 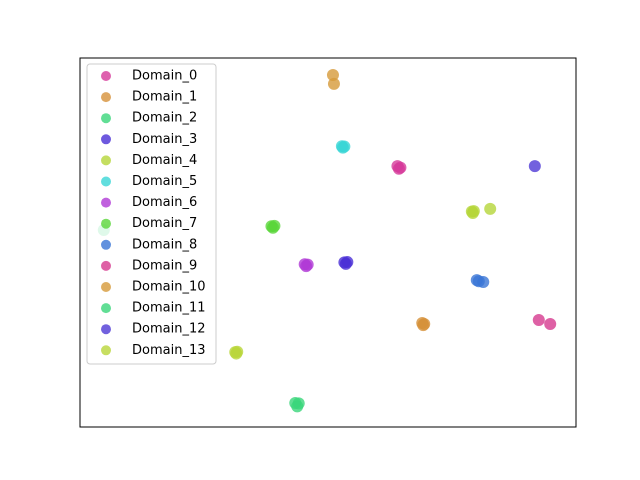 I want to click on legend-box, so click(x=151, y=214).